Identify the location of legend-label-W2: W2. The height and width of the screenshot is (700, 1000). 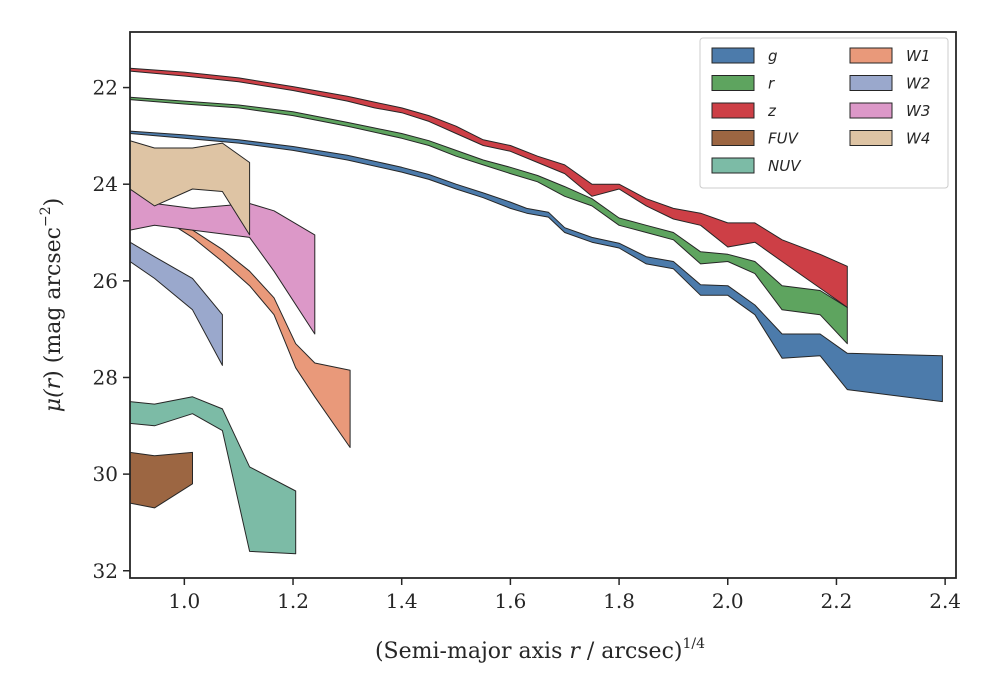
(918, 84).